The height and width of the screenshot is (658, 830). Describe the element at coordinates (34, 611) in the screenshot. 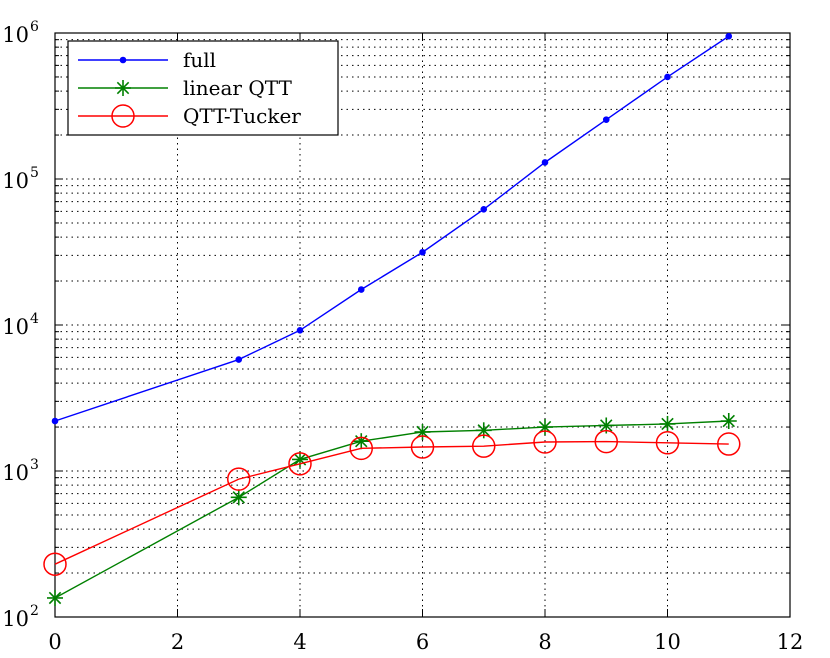

I see `y-tick-exponent: 2` at that location.